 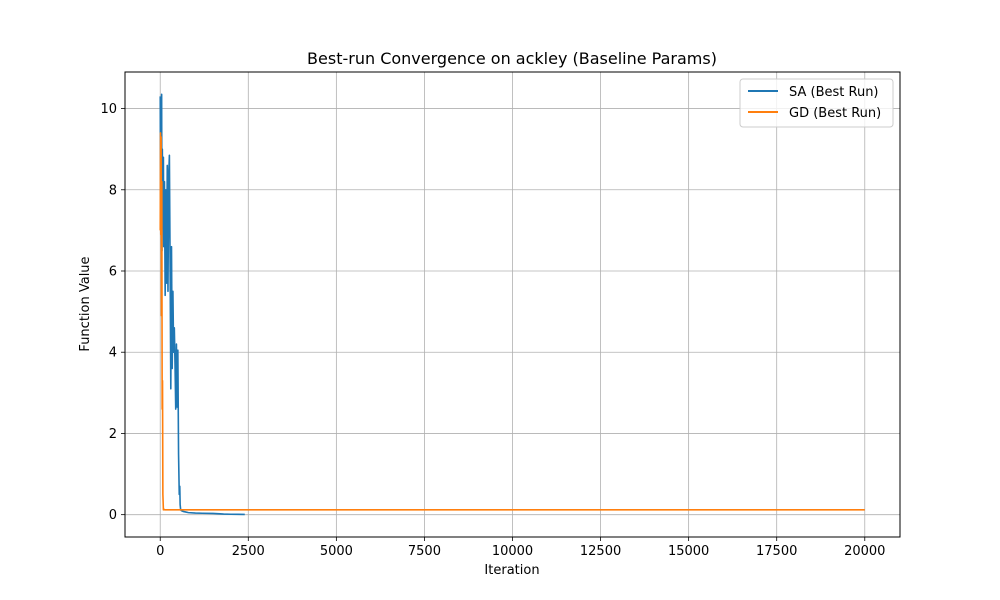 I want to click on y-tick-label: 10, so click(x=108, y=109).